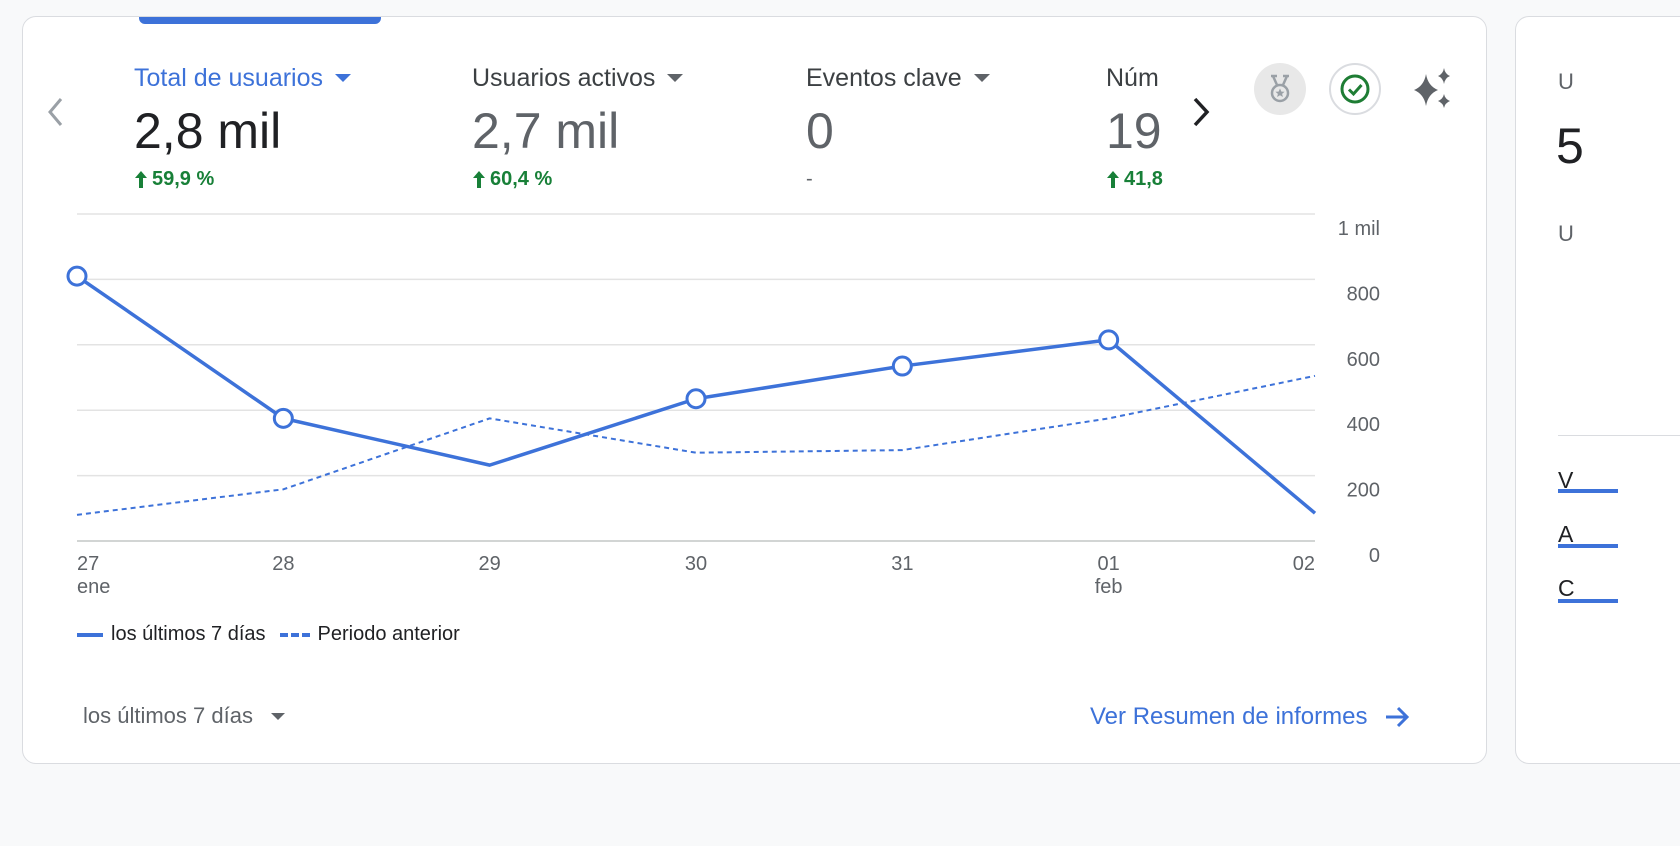 The image size is (1680, 846). Describe the element at coordinates (820, 131) in the screenshot. I see `metric-value: 0` at that location.